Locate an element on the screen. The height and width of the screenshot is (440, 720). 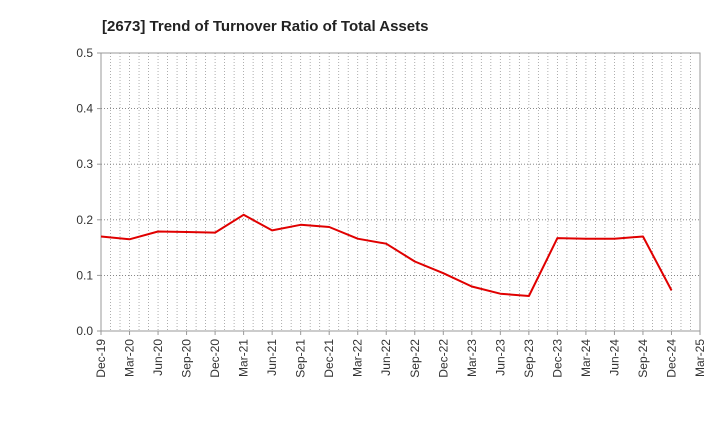
x-tick-label: Mar-22 is located at coordinates (358, 358).